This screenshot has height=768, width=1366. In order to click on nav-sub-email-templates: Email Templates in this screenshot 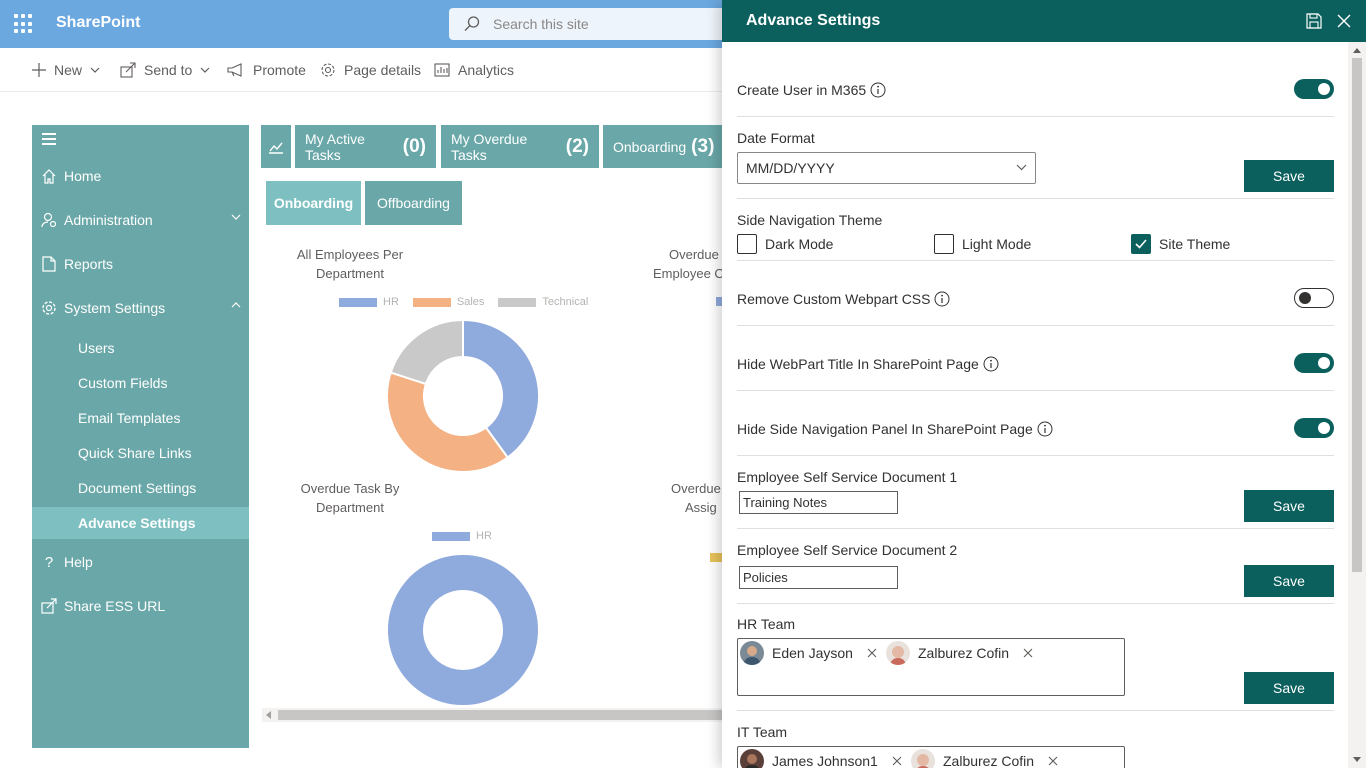, I will do `click(129, 418)`.